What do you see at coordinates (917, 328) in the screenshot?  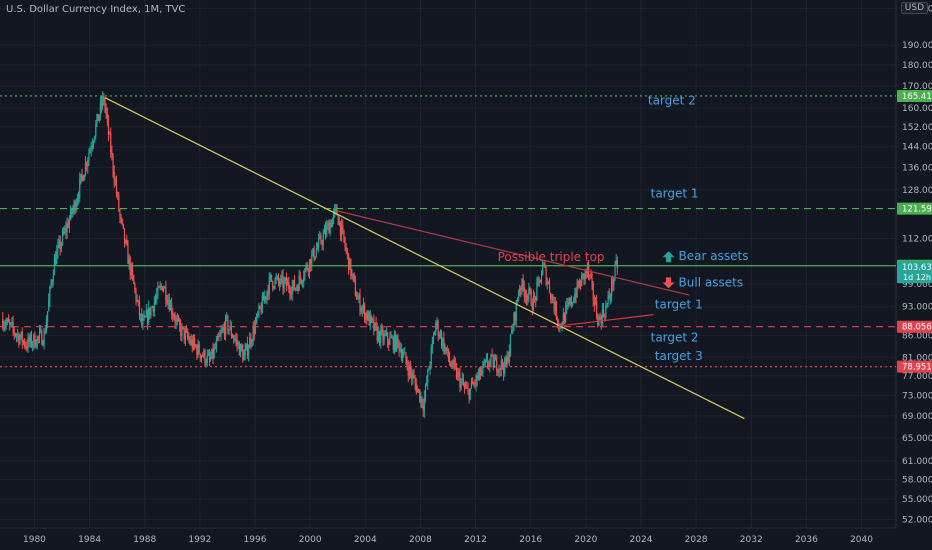 I see `level-price-label: 88.056` at bounding box center [917, 328].